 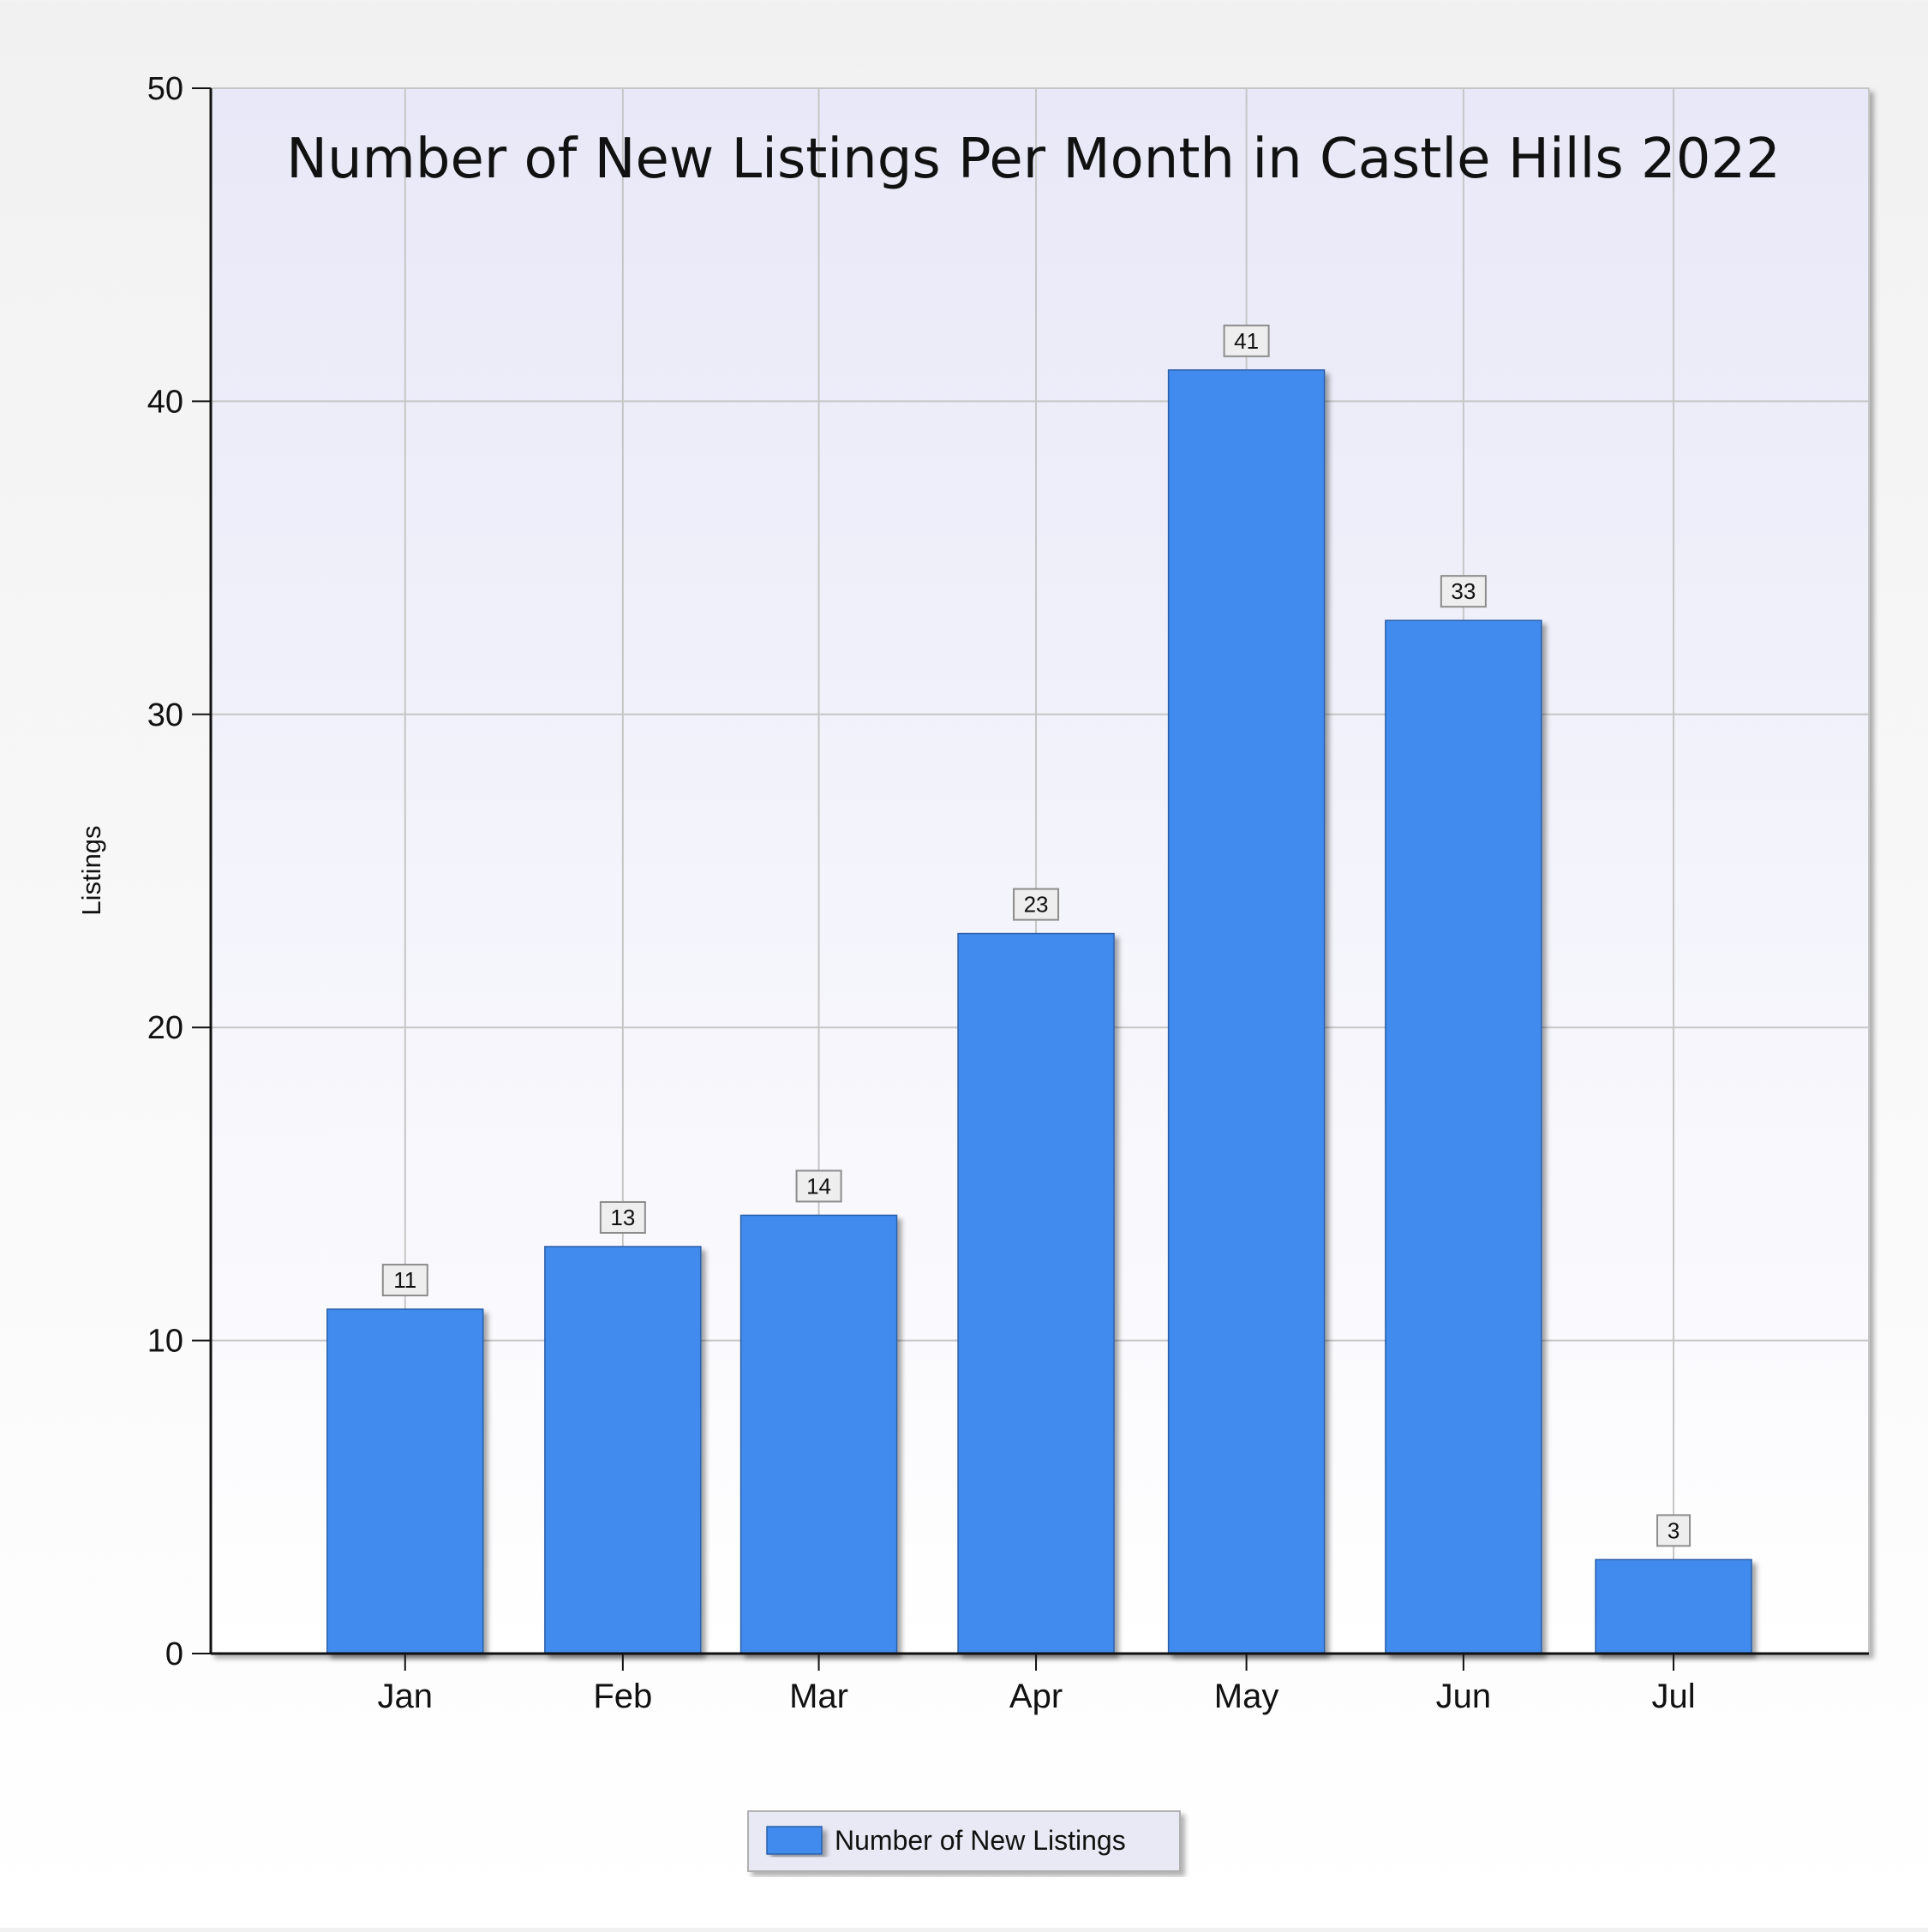 I want to click on x-tick-label: Mar, so click(x=819, y=1696).